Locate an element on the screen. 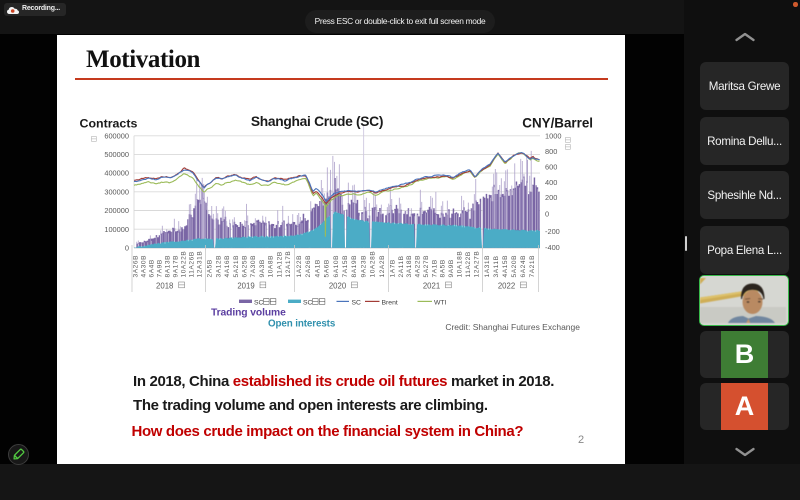 This screenshot has height=500, width=800. svg-text: 9A3B is located at coordinates (262, 268).